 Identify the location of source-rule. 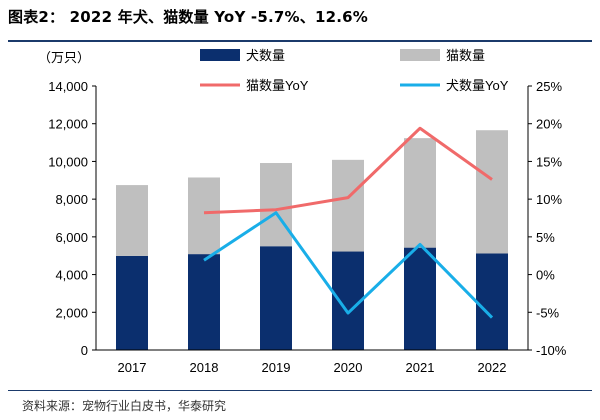
(300, 390).